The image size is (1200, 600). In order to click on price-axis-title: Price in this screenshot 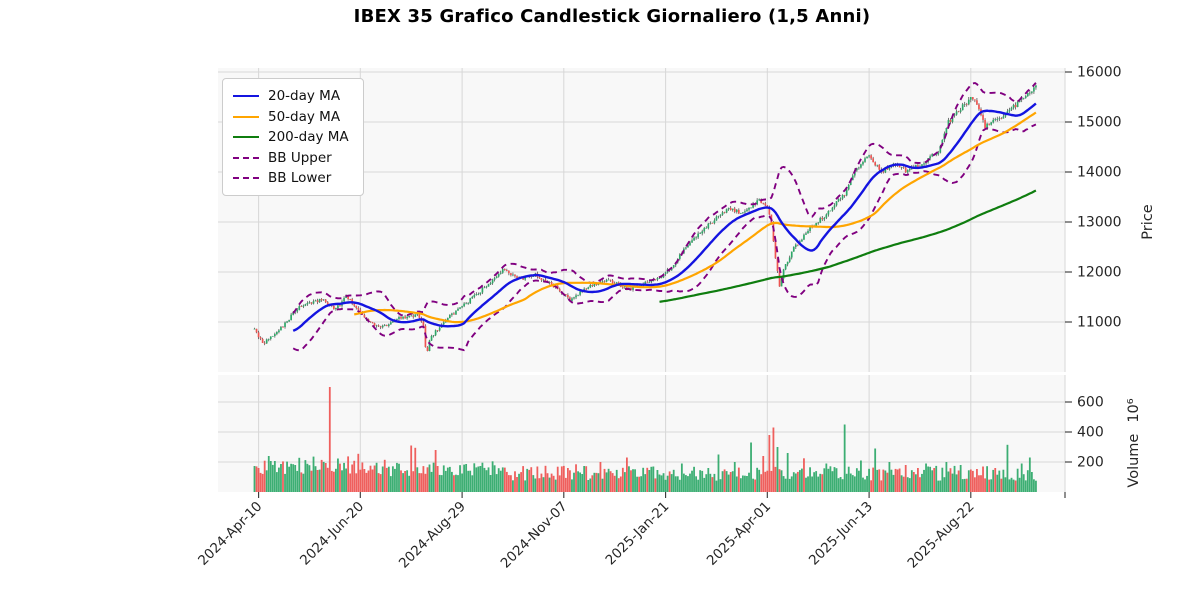, I will do `click(1148, 221)`.